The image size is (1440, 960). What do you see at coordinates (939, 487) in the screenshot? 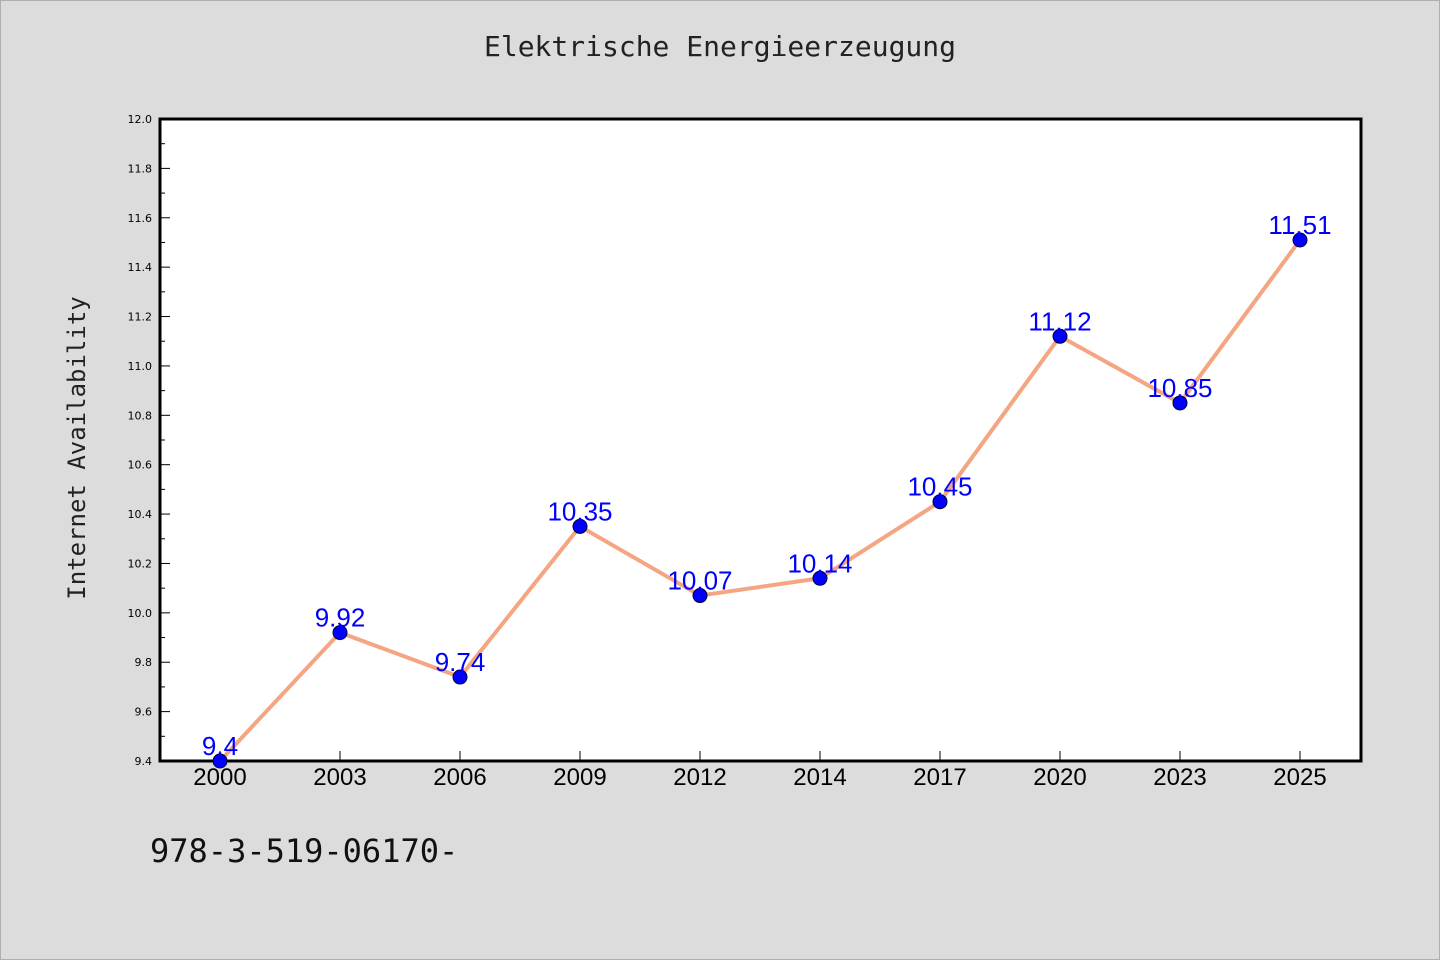
I see `data-label: 10.45` at bounding box center [939, 487].